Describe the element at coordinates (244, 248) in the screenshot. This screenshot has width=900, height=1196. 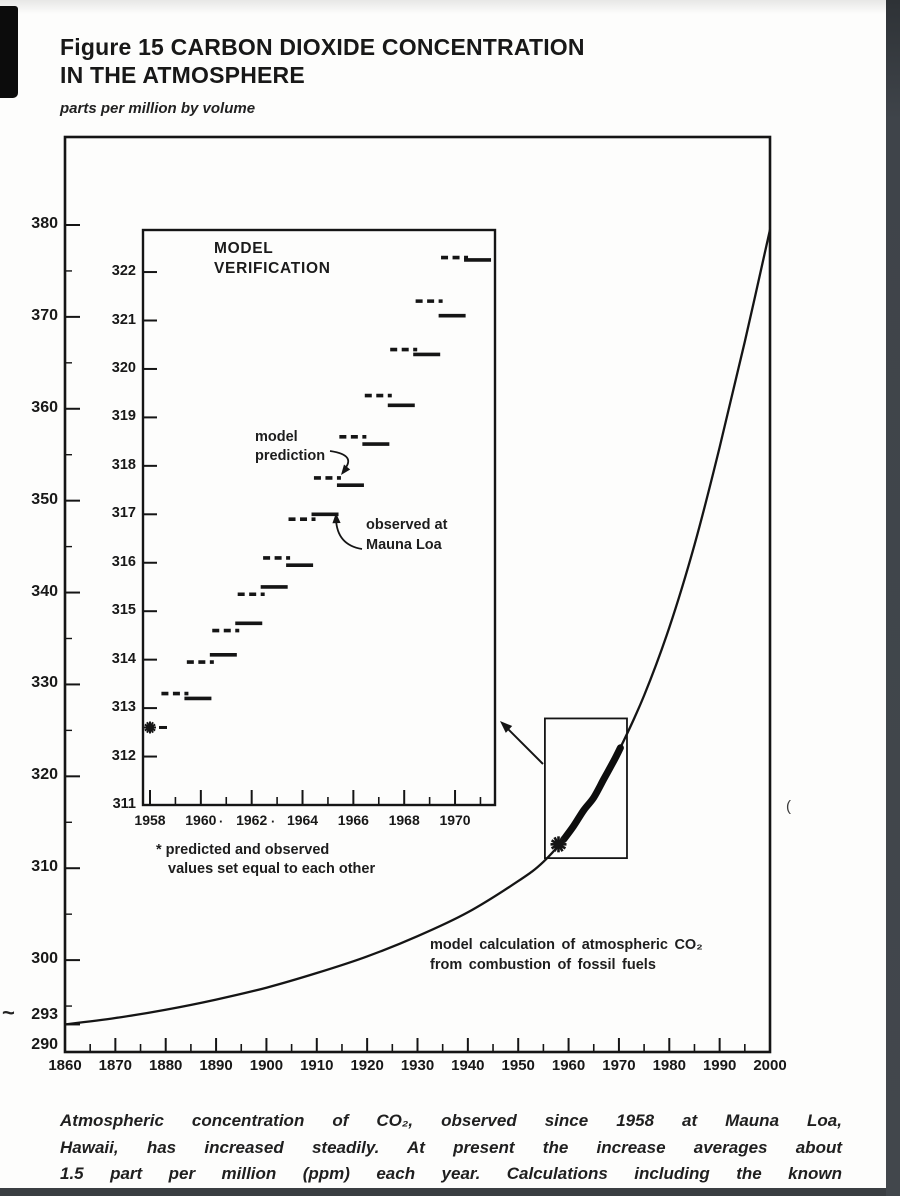
I see `inset-title-line1: MODEL` at that location.